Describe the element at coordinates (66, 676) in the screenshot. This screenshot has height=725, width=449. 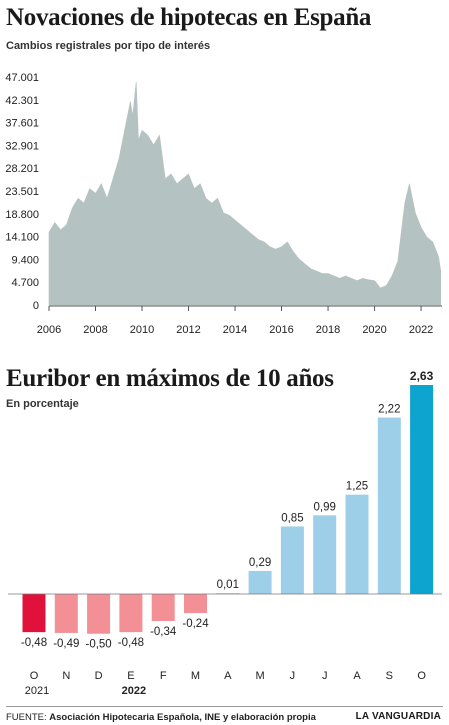
I see `month-label: N` at that location.